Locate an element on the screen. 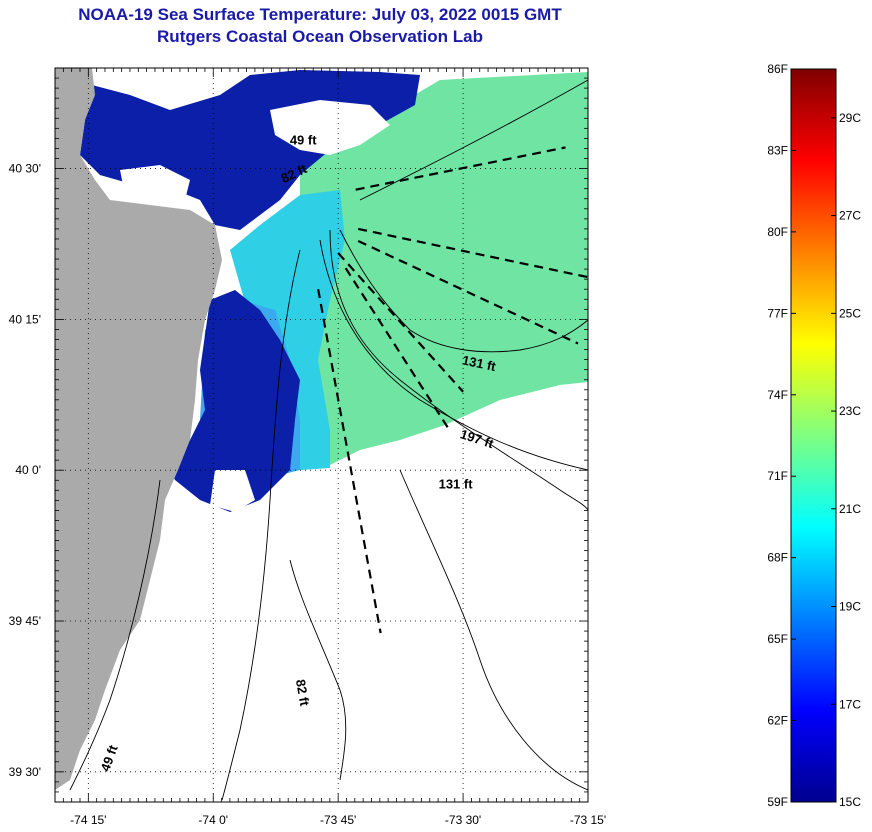 The image size is (872, 832). colorbar-fahrenheit-label: 71F is located at coordinates (777, 476).